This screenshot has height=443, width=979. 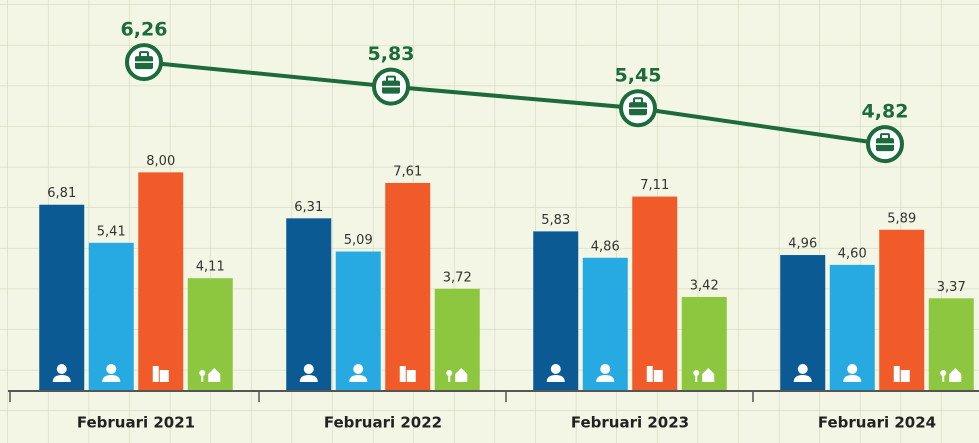 What do you see at coordinates (514, 103) in the screenshot?
I see `line` at bounding box center [514, 103].